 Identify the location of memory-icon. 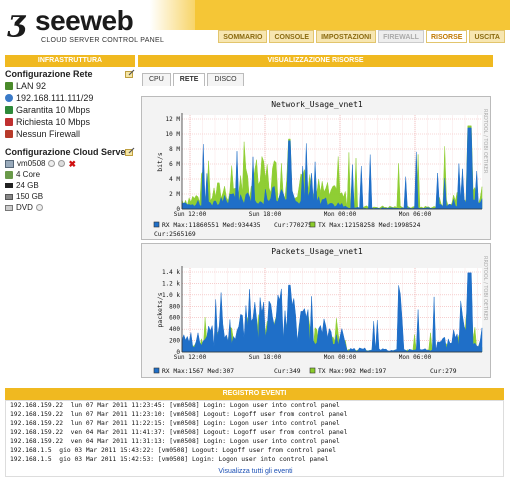
(9, 185).